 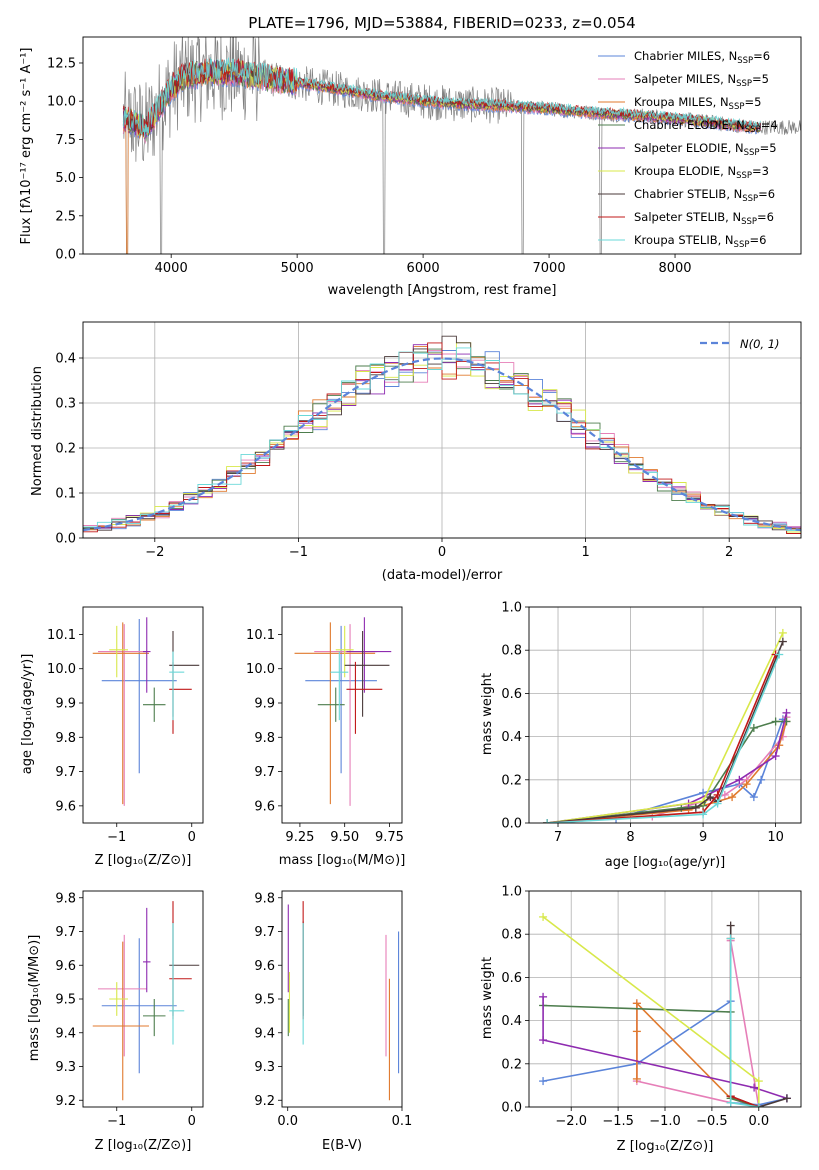 I want to click on age-vs-mass-xtick-label-0: 9.25, so click(x=299, y=837).